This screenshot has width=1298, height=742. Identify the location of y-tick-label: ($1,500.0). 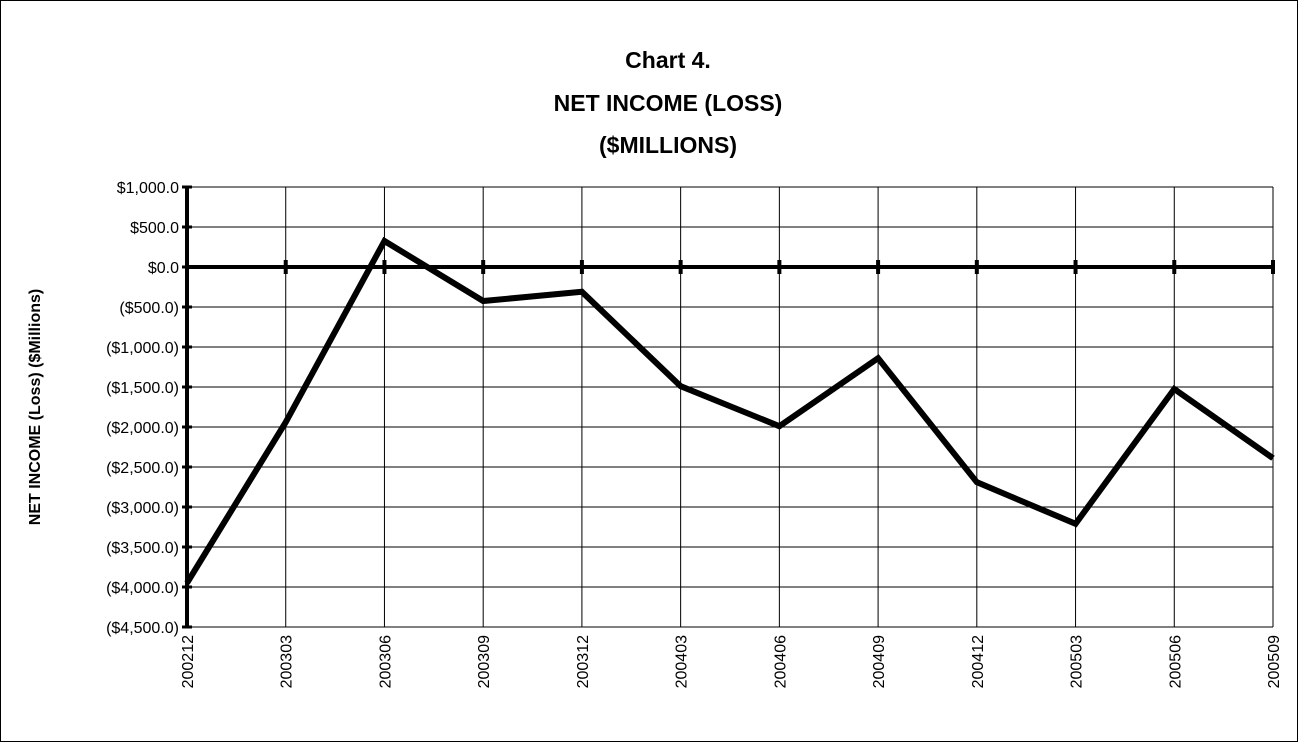
(142, 388).